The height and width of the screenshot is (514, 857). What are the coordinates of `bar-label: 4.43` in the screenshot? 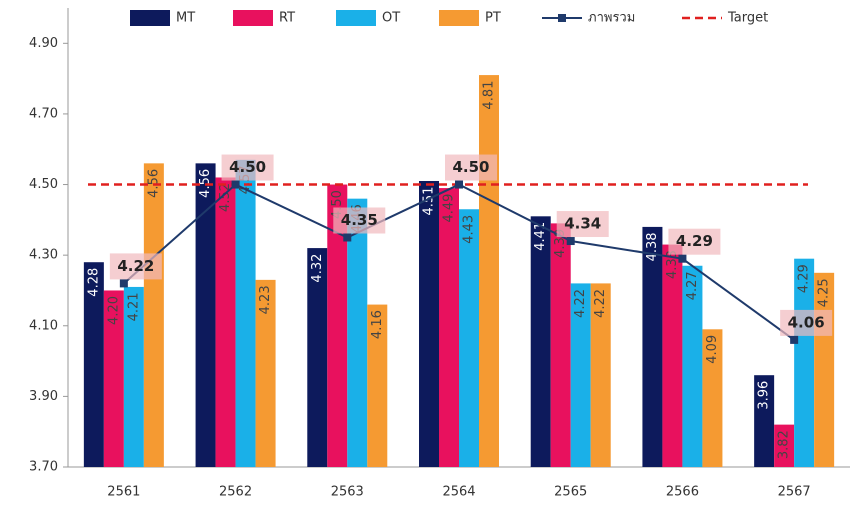 It's located at (469, 229).